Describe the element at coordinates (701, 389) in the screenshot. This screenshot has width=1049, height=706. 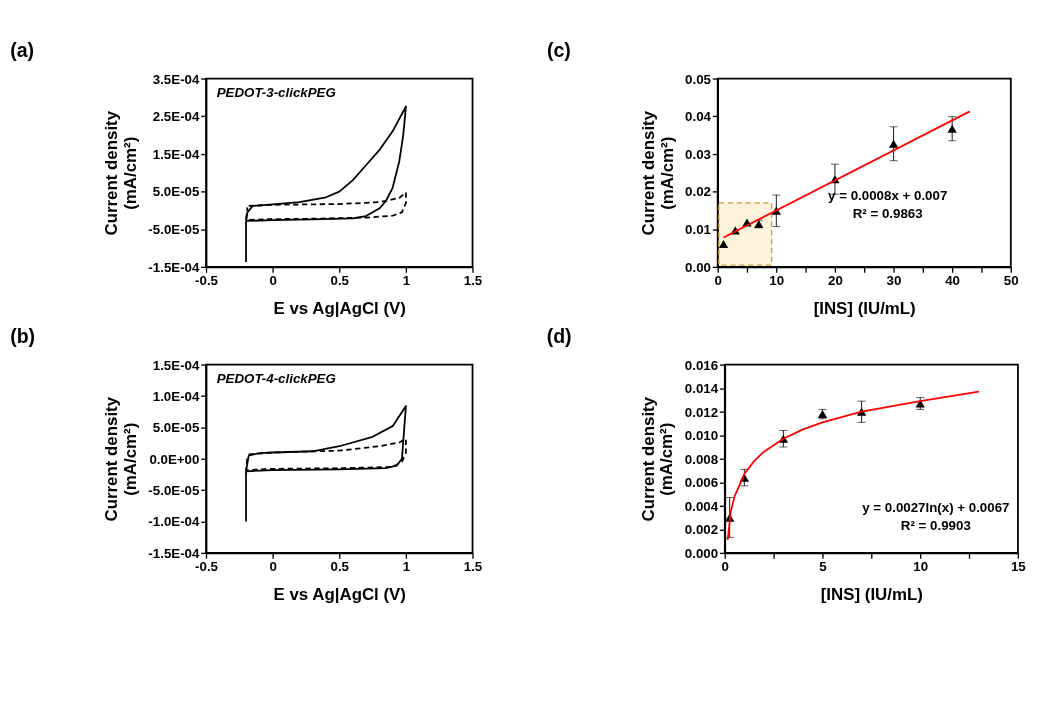
I see `y-tick-label: 0.014` at that location.